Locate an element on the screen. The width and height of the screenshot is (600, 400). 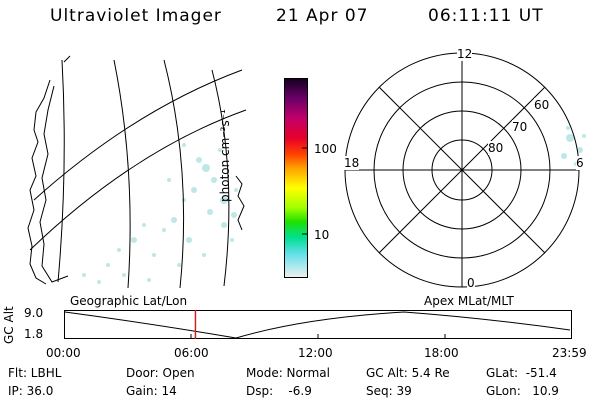
door-readout: Door: Open is located at coordinates (160, 373).